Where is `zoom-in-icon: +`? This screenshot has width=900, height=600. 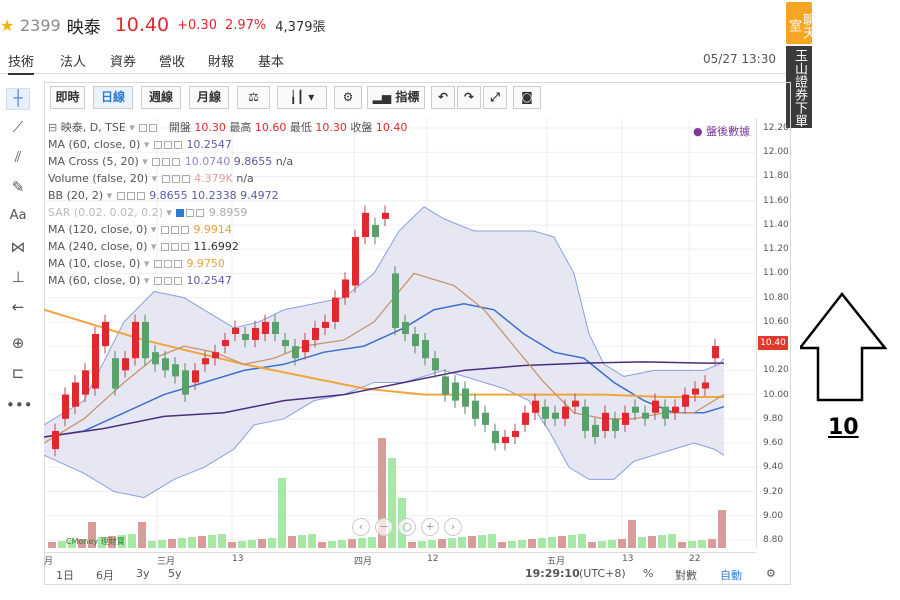 zoom-in-icon: + is located at coordinates (430, 527).